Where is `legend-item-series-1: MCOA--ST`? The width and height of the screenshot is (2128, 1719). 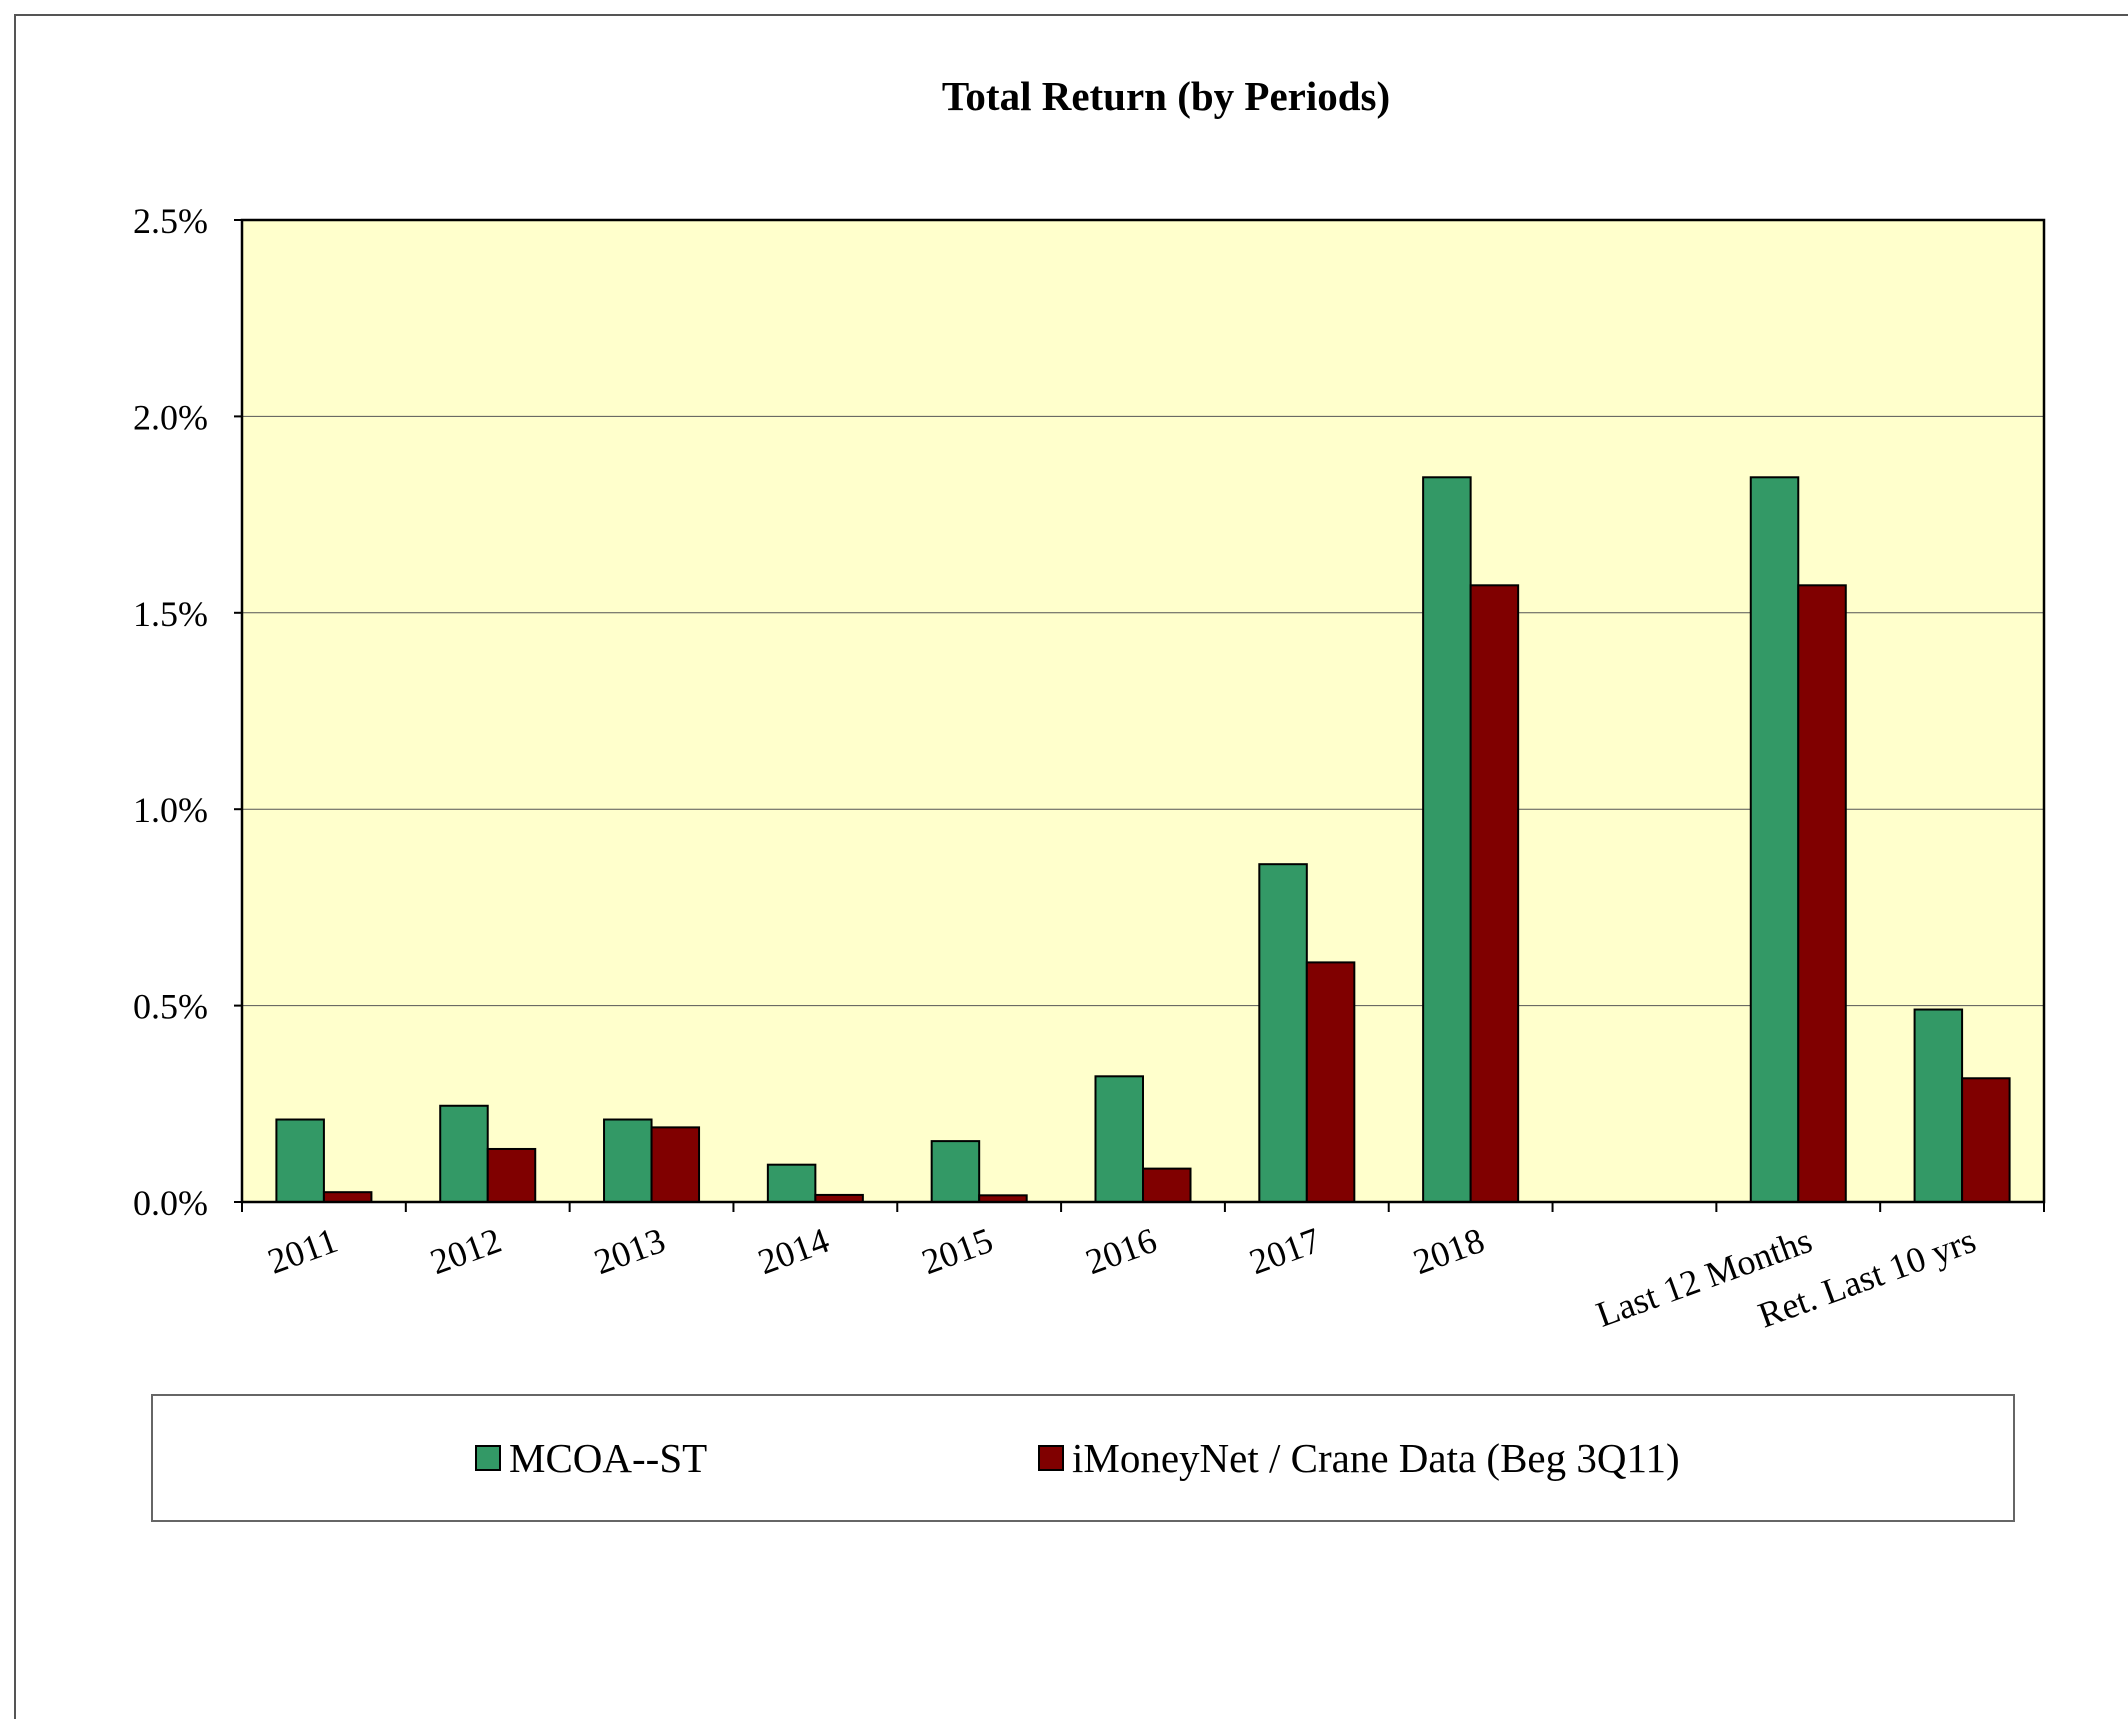
legend-item-series-1: MCOA--ST is located at coordinates (591, 1458).